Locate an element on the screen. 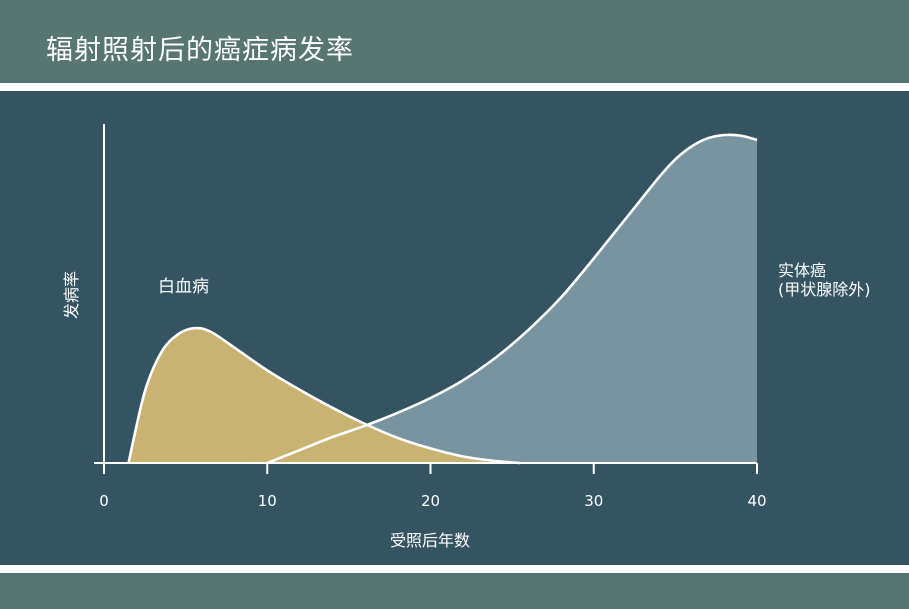 This screenshot has height=609, width=909. x-tick-label: 40 is located at coordinates (756, 501).